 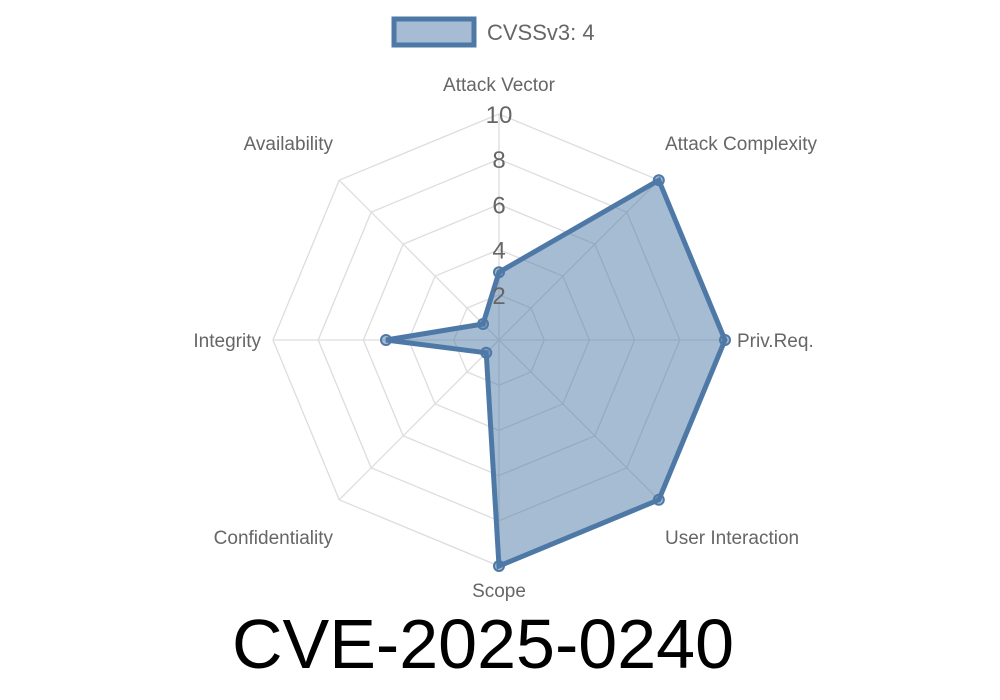 I want to click on page-title: CVE-2025-0240, so click(x=483, y=644).